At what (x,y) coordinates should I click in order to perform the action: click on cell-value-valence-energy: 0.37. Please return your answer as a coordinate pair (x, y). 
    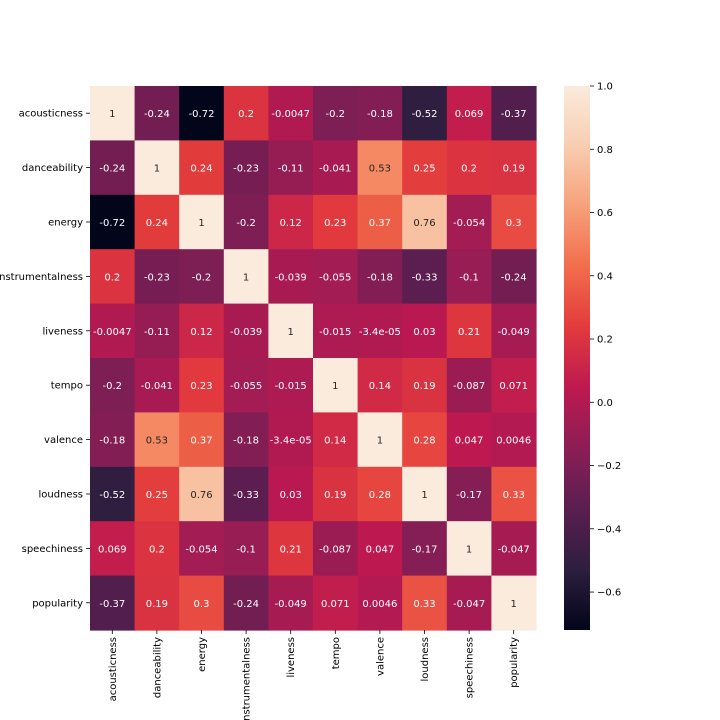
    Looking at the image, I should click on (201, 441).